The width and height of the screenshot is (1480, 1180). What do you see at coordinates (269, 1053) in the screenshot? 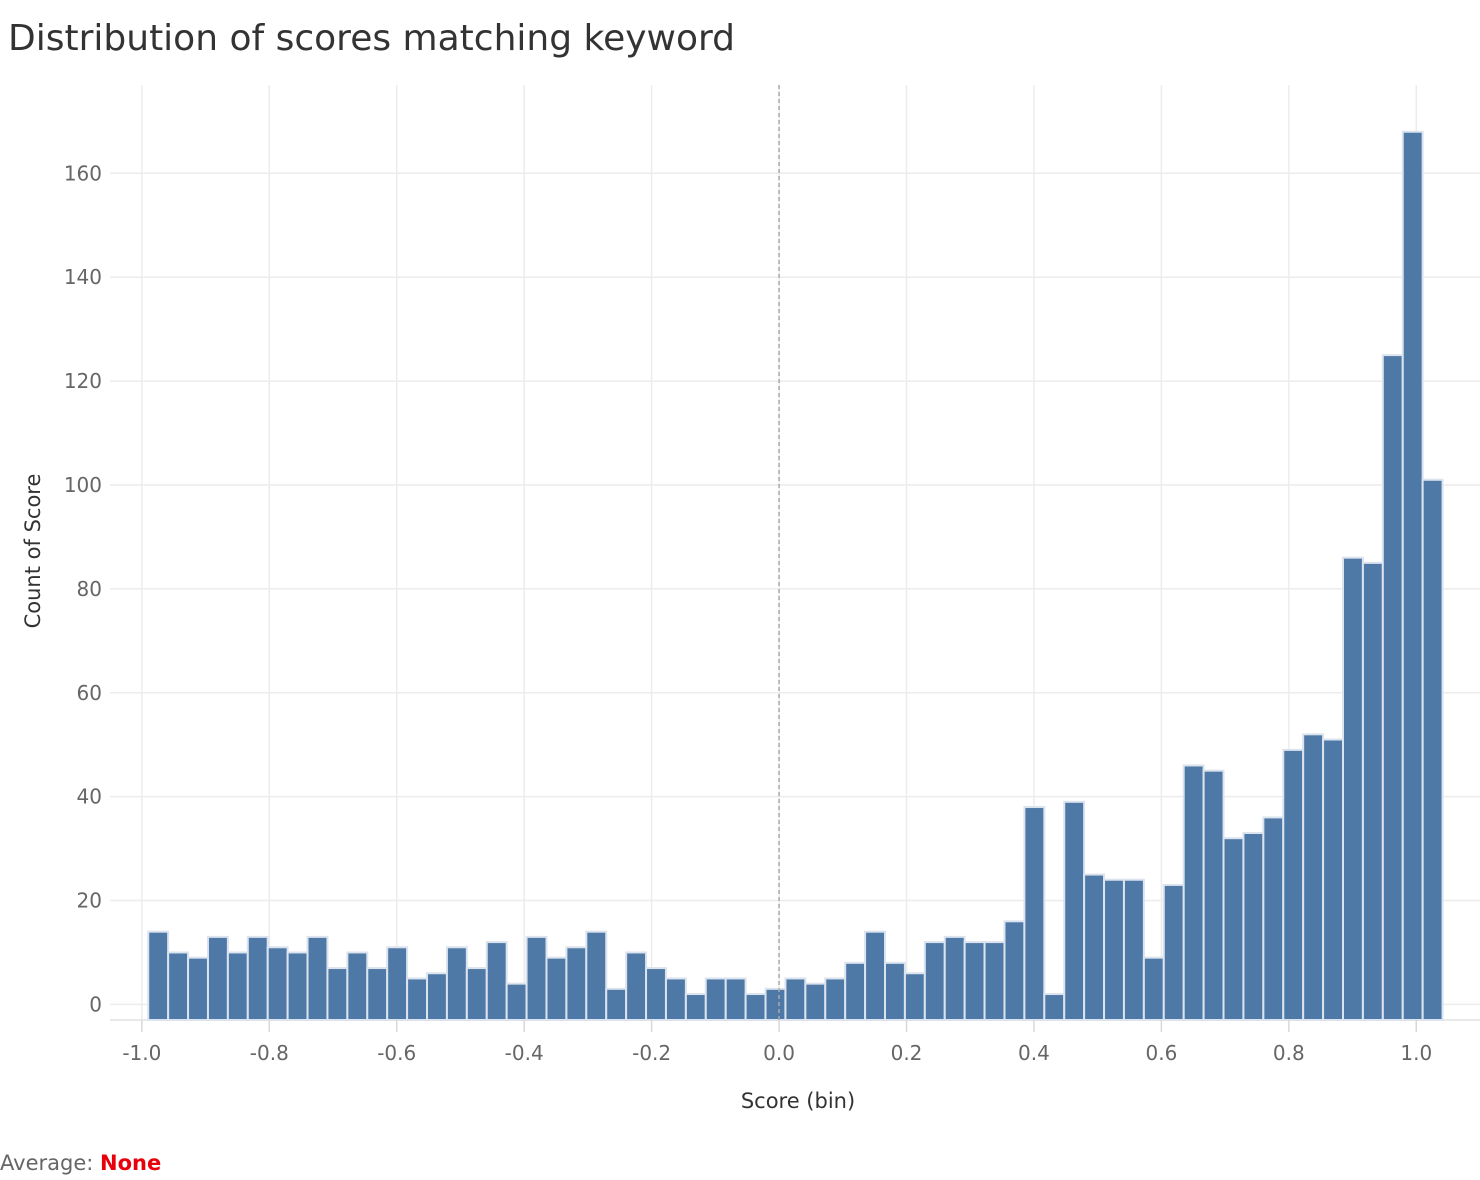
I see `x-tick-label: -0.8` at bounding box center [269, 1053].